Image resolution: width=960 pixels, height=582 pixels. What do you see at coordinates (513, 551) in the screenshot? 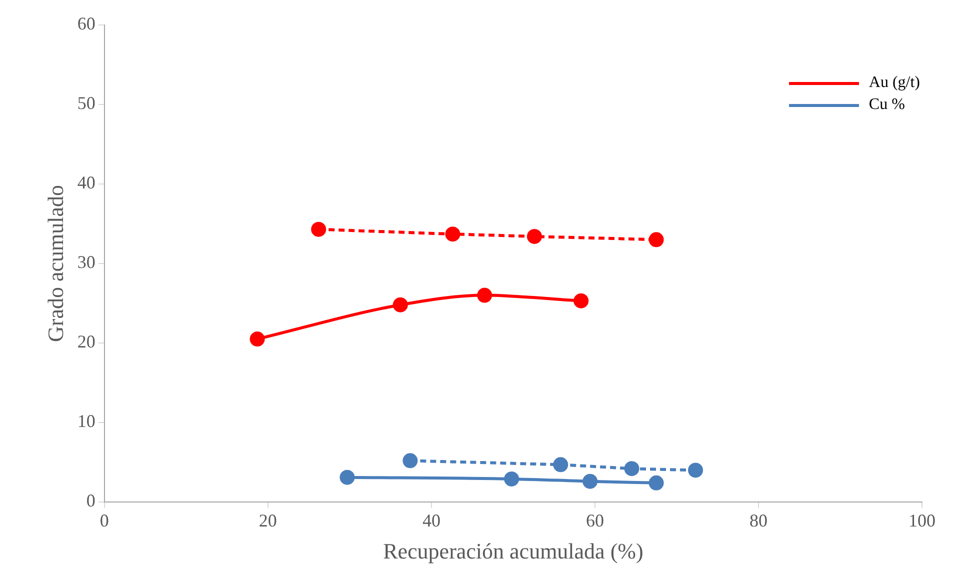
I see `x-axis-title: Recuperación acumulada (%)` at bounding box center [513, 551].